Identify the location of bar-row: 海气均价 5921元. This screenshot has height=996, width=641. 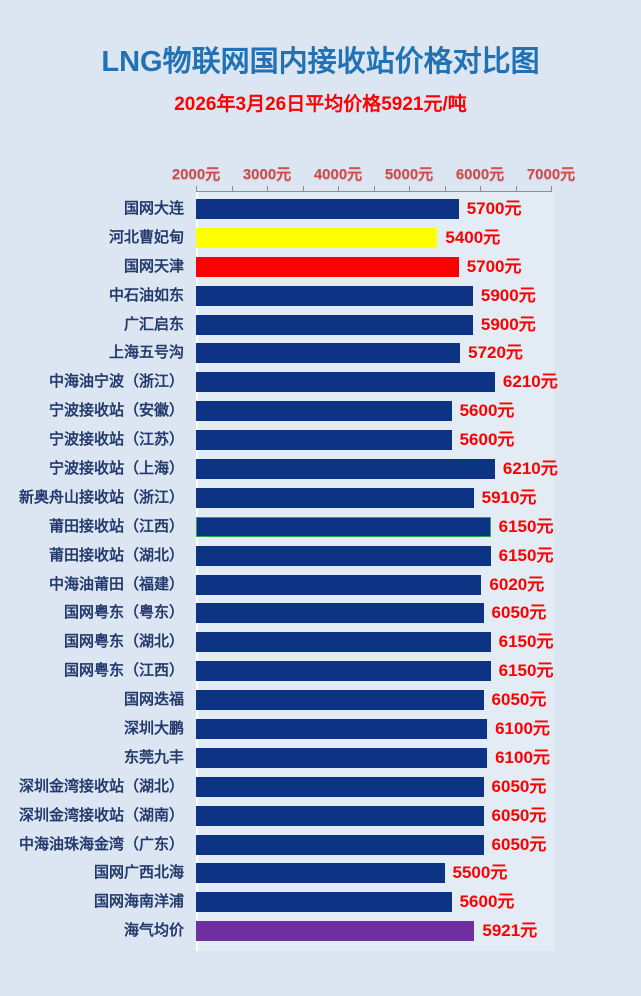
(320, 935).